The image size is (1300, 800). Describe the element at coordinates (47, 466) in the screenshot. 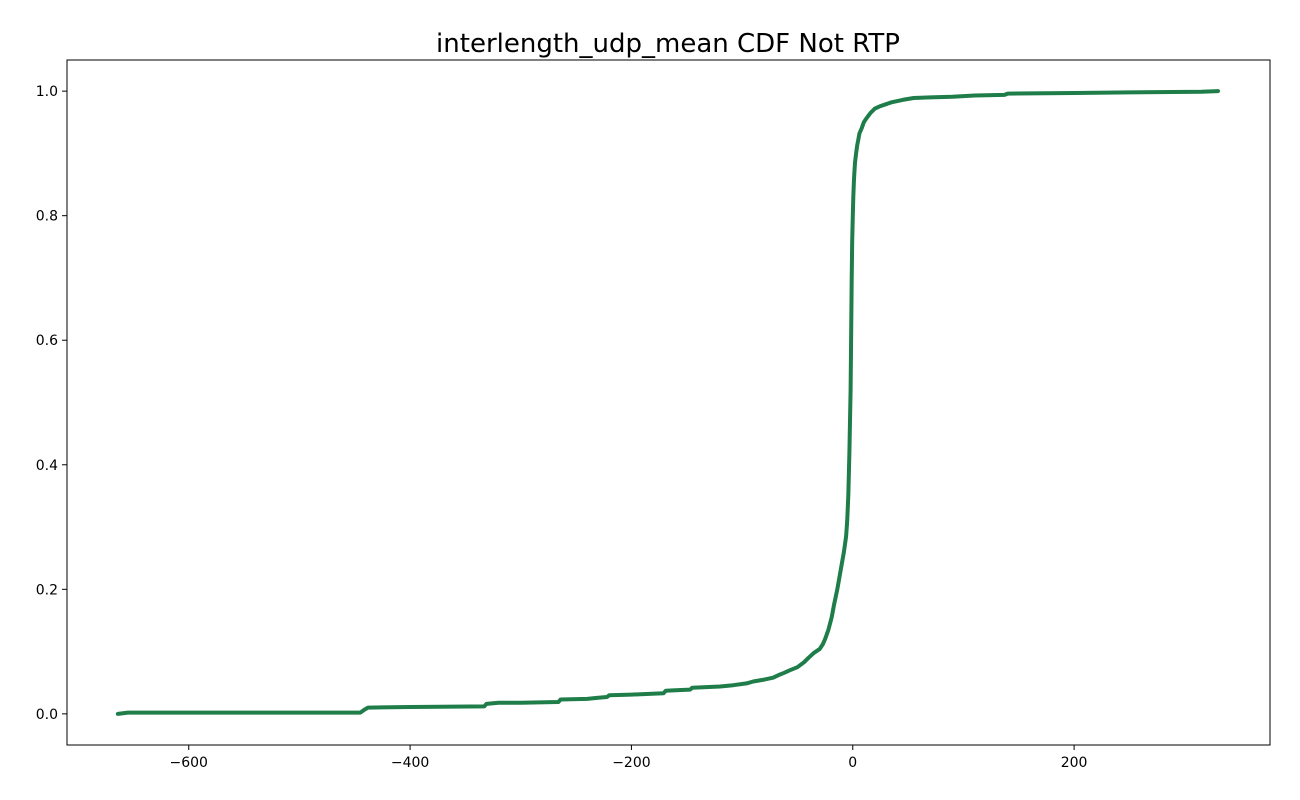

I see `y-tick-label: 0.4` at that location.